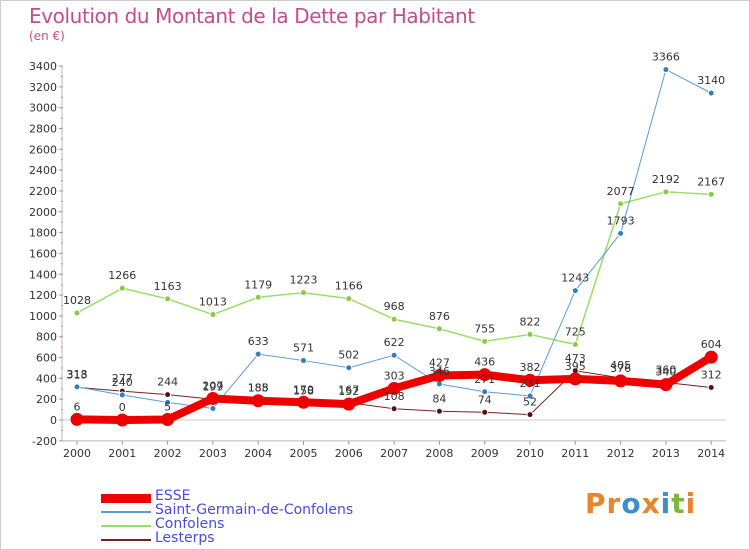  What do you see at coordinates (394, 375) in the screenshot?
I see `data-label-esse: 303` at bounding box center [394, 375].